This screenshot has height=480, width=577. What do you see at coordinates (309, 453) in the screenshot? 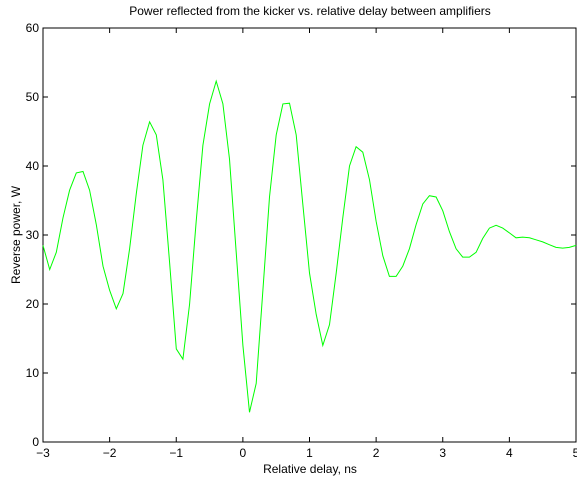
I see `x-tick-label: 1` at bounding box center [309, 453].